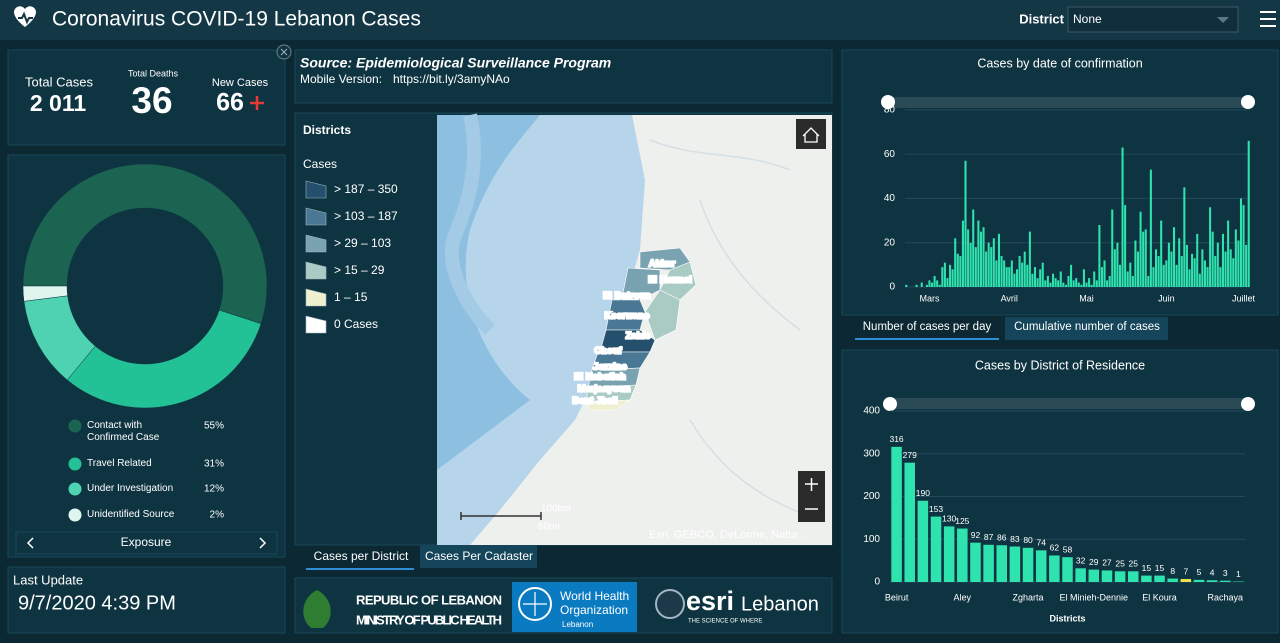  I want to click on data-label: 4, so click(1212, 573).